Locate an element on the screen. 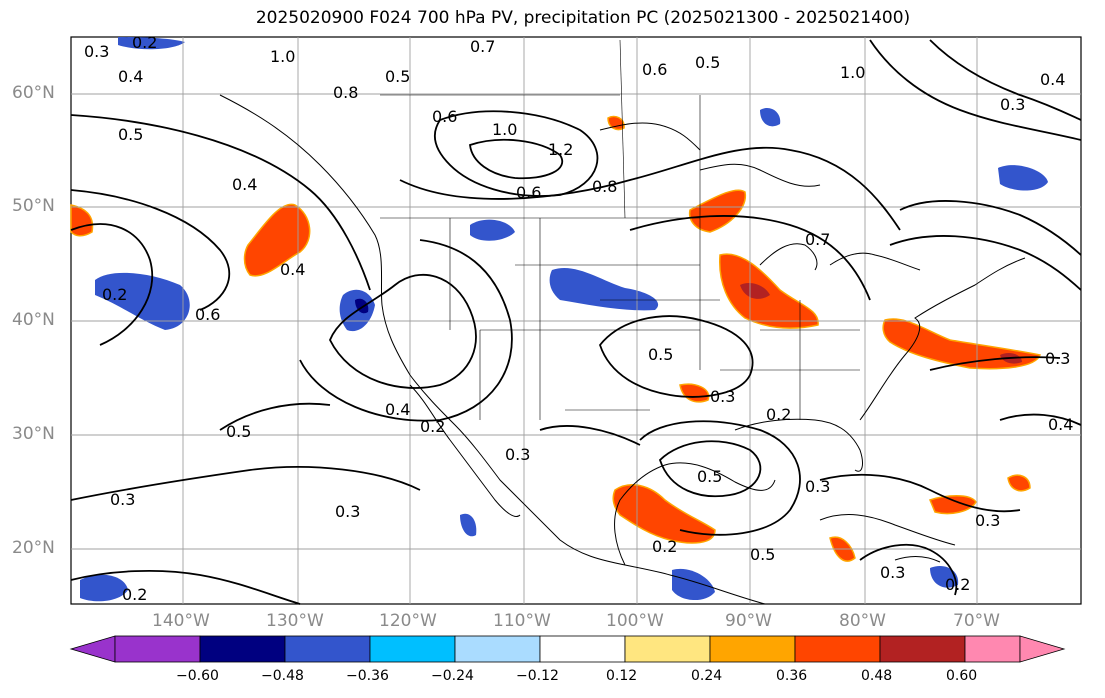  lon-label: 140°W is located at coordinates (181, 621).